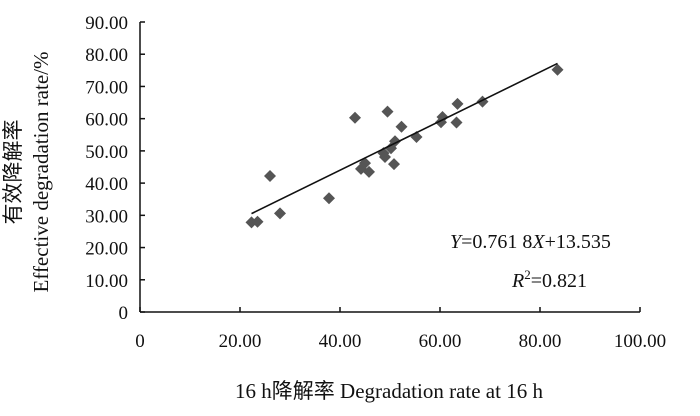 The image size is (700, 416). I want to click on eq-coef: =0.761 8, so click(496, 242).